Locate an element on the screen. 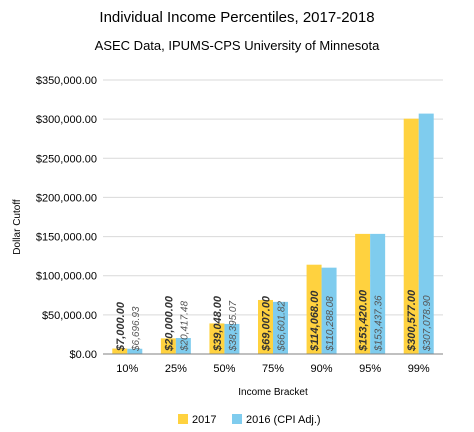 Image resolution: width=474 pixels, height=432 pixels. y-tick-label: $200,000.00 is located at coordinates (66, 198).